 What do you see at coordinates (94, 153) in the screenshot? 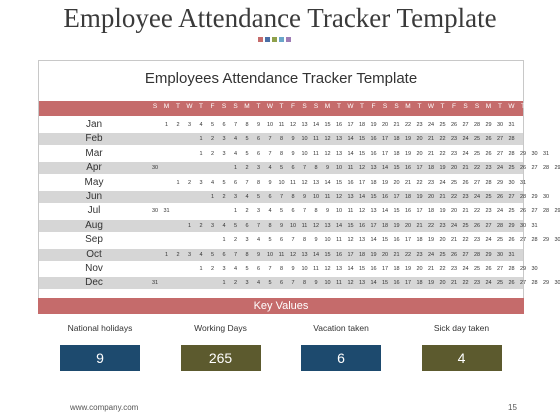
I see `month-name: Mar` at bounding box center [94, 153].